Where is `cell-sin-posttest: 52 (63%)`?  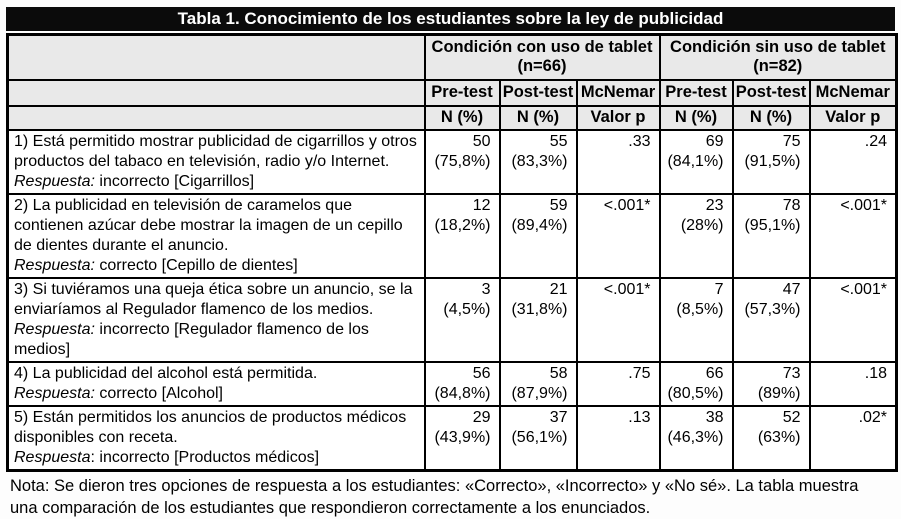 cell-sin-posttest: 52 (63%) is located at coordinates (771, 437).